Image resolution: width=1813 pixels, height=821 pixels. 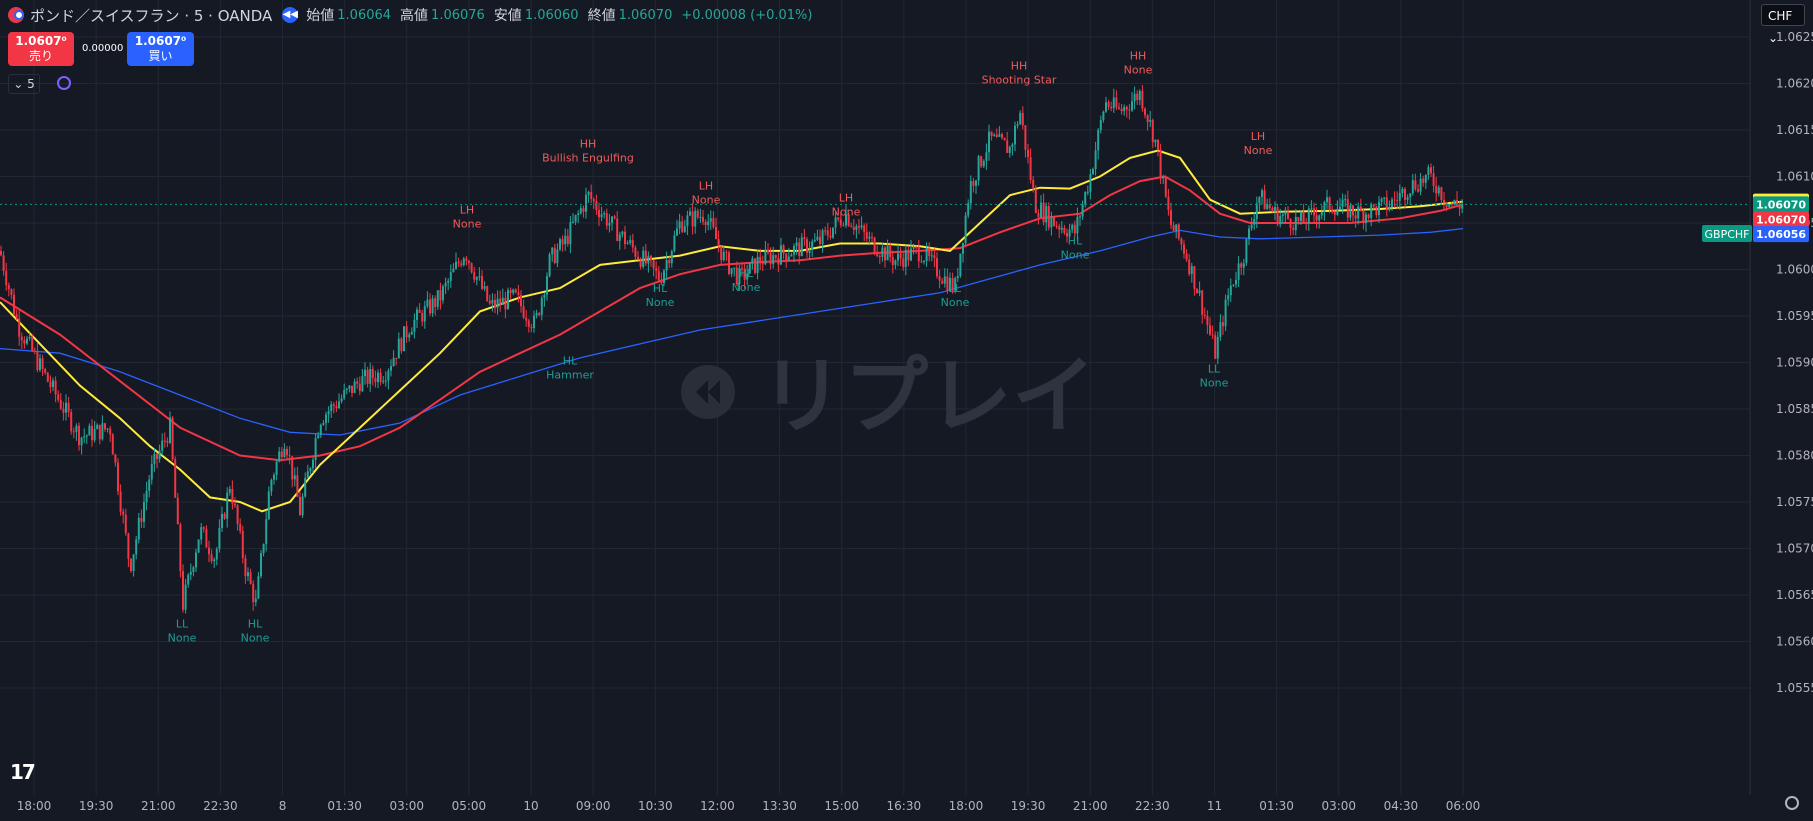 I want to click on y-tick-label: 1.05900, so click(x=1794, y=363).